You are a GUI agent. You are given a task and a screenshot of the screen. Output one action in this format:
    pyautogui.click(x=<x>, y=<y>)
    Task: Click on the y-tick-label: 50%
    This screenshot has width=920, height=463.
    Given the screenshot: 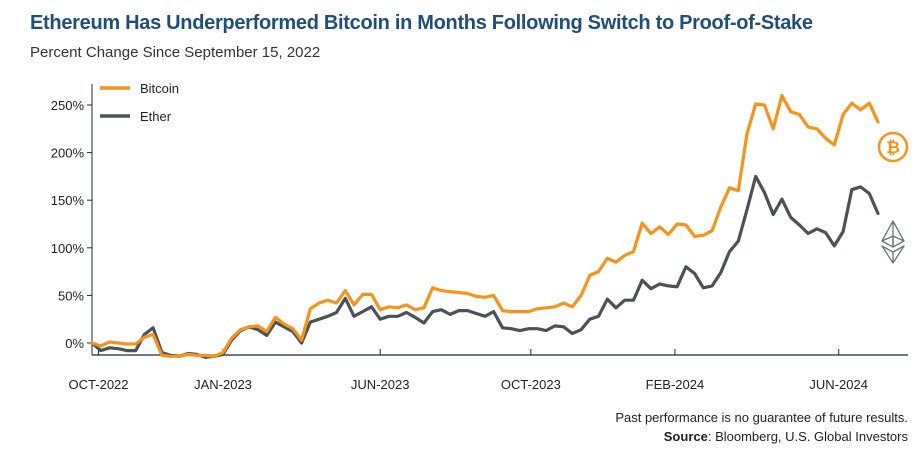 What is the action you would take?
    pyautogui.click(x=71, y=295)
    